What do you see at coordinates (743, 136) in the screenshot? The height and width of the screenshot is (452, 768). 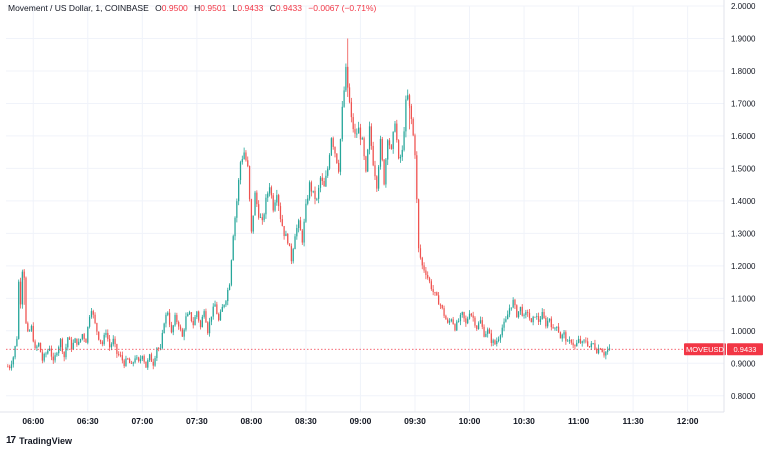 I see `y-tick-label: 1.6000` at bounding box center [743, 136].